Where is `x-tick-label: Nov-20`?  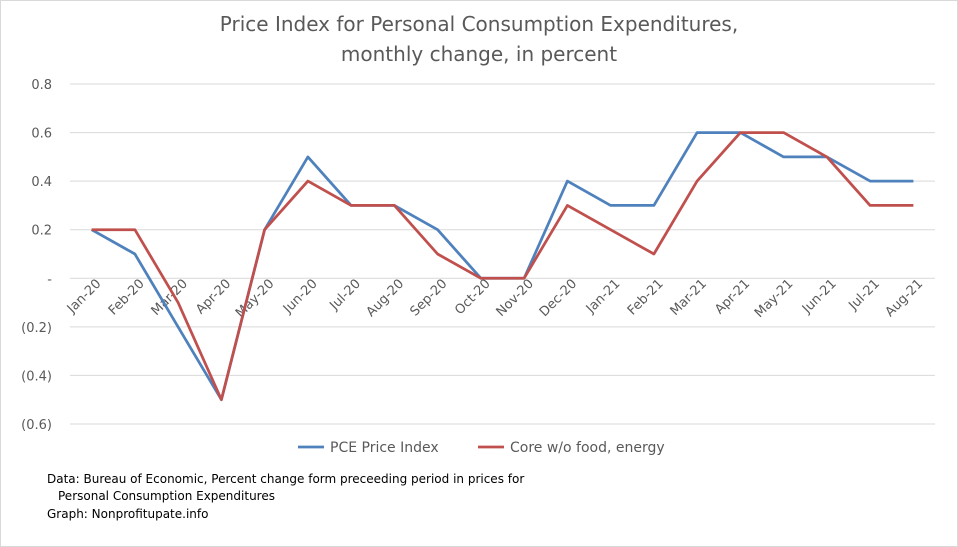 x-tick-label: Nov-20 is located at coordinates (515, 298).